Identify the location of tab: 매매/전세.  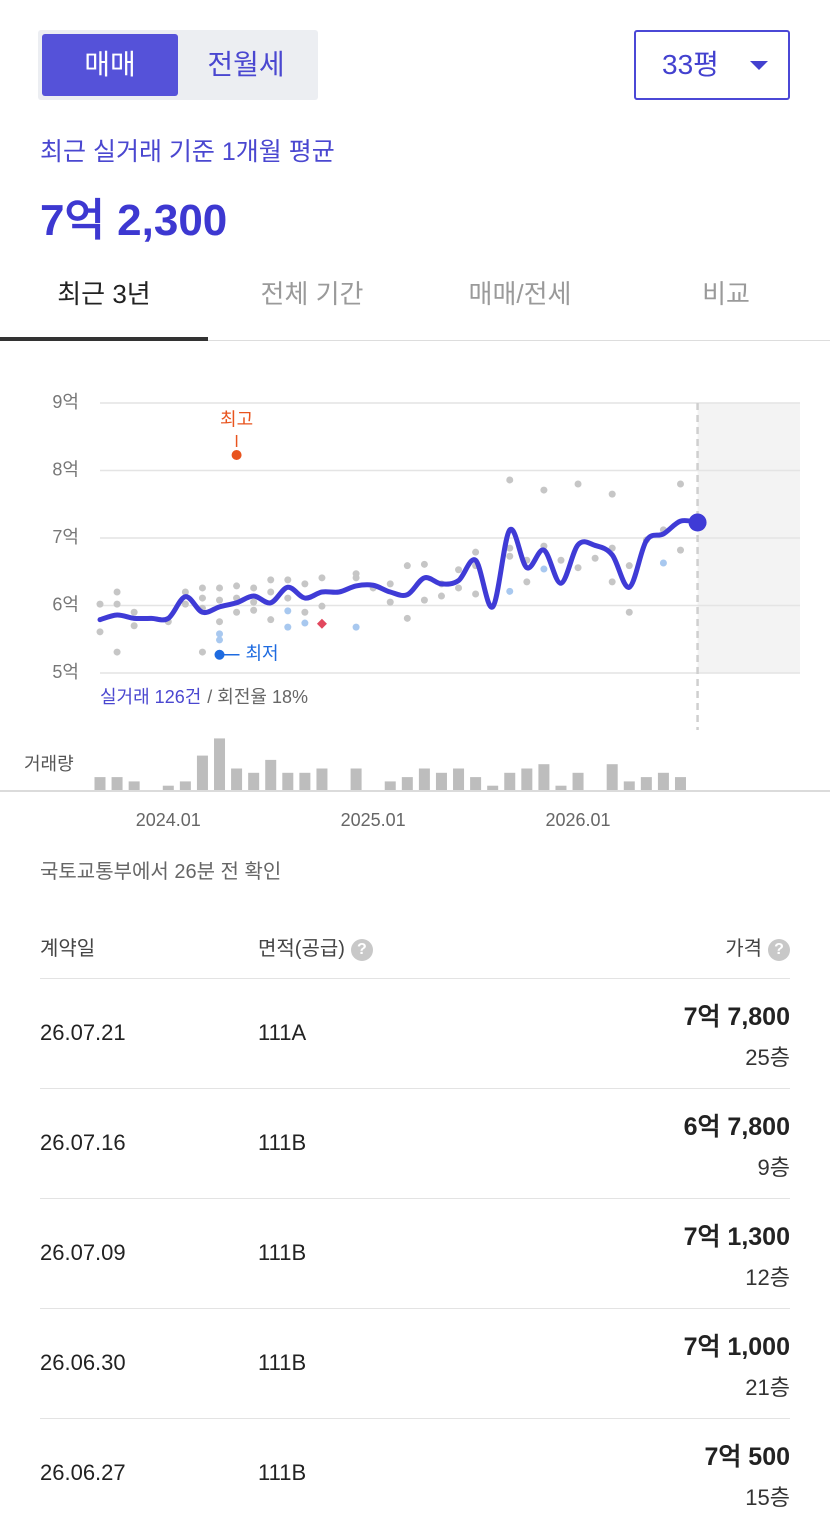
(520, 294).